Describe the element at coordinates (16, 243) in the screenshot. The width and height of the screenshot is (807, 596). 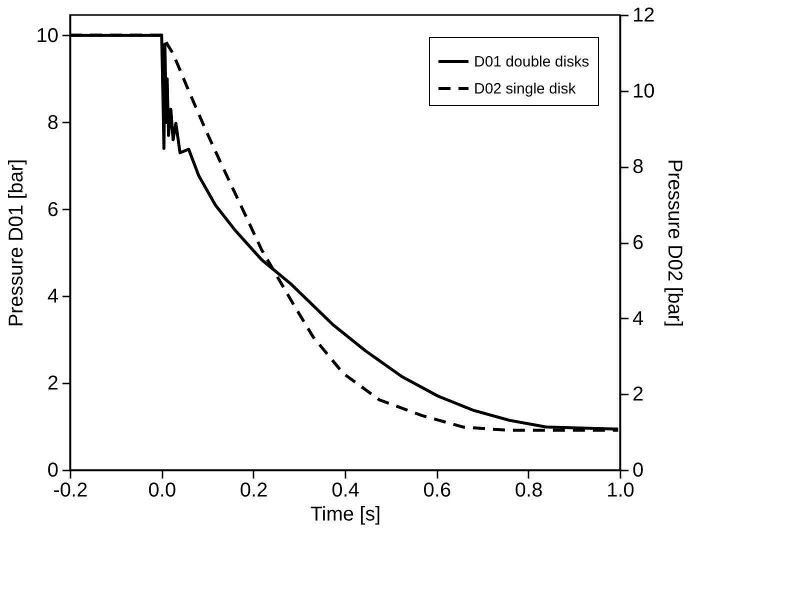
I see `y-axis-title: Pressure D01 [bar]` at that location.